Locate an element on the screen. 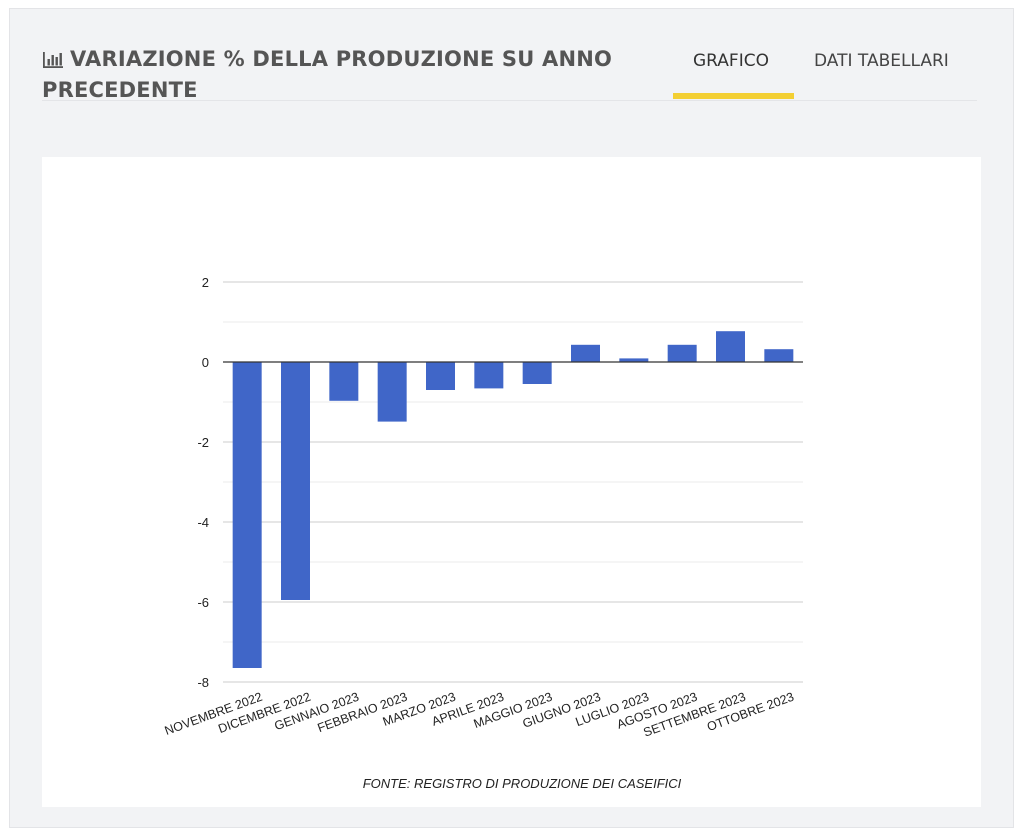 This screenshot has height=834, width=1024. y-tick-label: -4 is located at coordinates (203, 522).